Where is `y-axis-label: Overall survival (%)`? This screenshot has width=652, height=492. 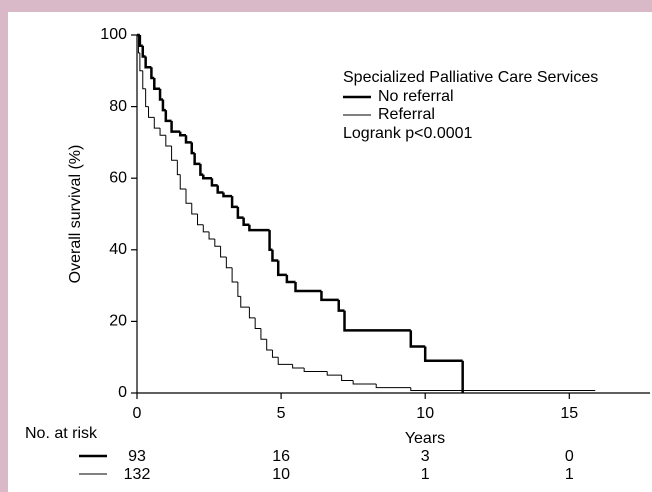 y-axis-label: Overall survival (%) is located at coordinates (75, 214).